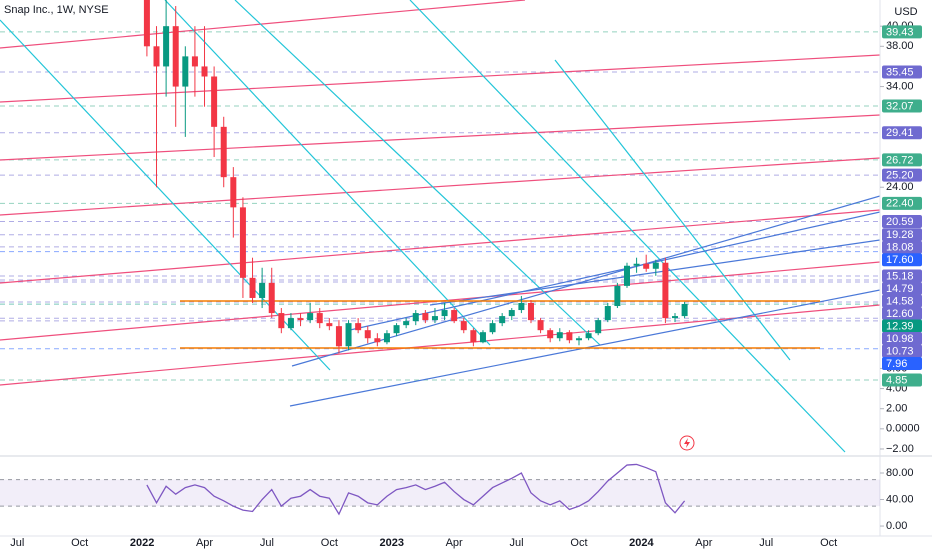 The image size is (932, 555). Describe the element at coordinates (900, 235) in the screenshot. I see `price-badge-label: 19.28` at that location.